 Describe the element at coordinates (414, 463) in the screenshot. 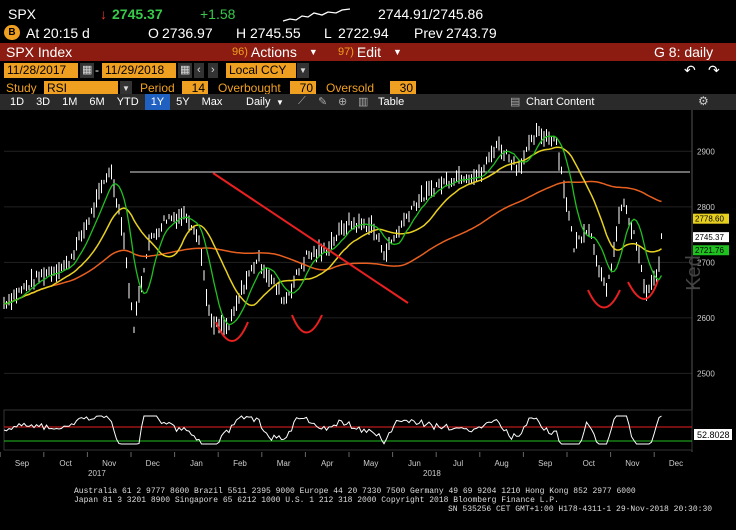

I see `x-tick-label: Jun` at that location.